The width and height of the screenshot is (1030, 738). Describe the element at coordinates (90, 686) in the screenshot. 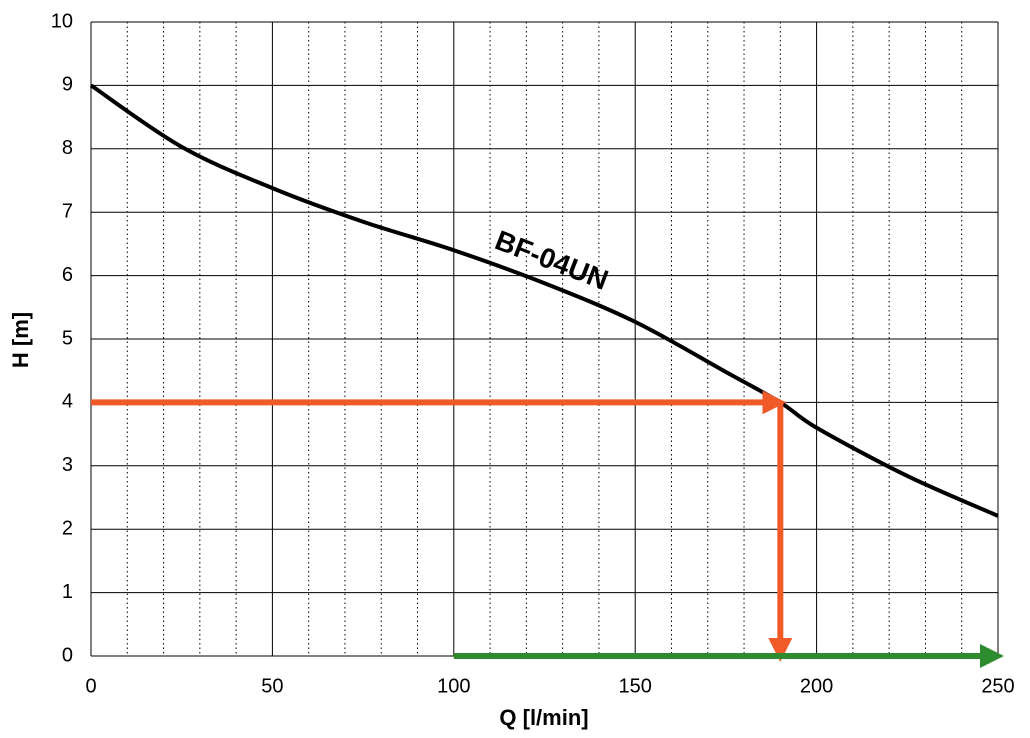

I see `x-tick-label: 0` at that location.